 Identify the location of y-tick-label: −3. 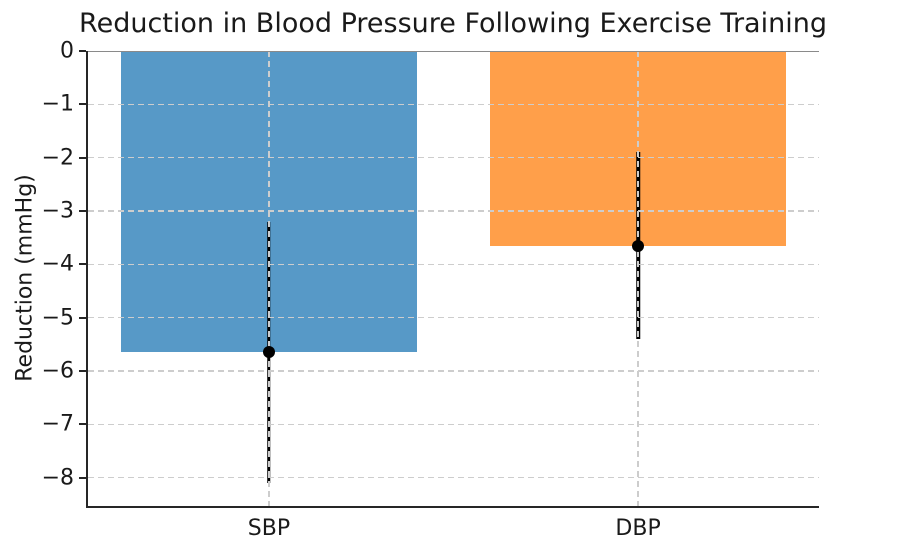
(57, 211).